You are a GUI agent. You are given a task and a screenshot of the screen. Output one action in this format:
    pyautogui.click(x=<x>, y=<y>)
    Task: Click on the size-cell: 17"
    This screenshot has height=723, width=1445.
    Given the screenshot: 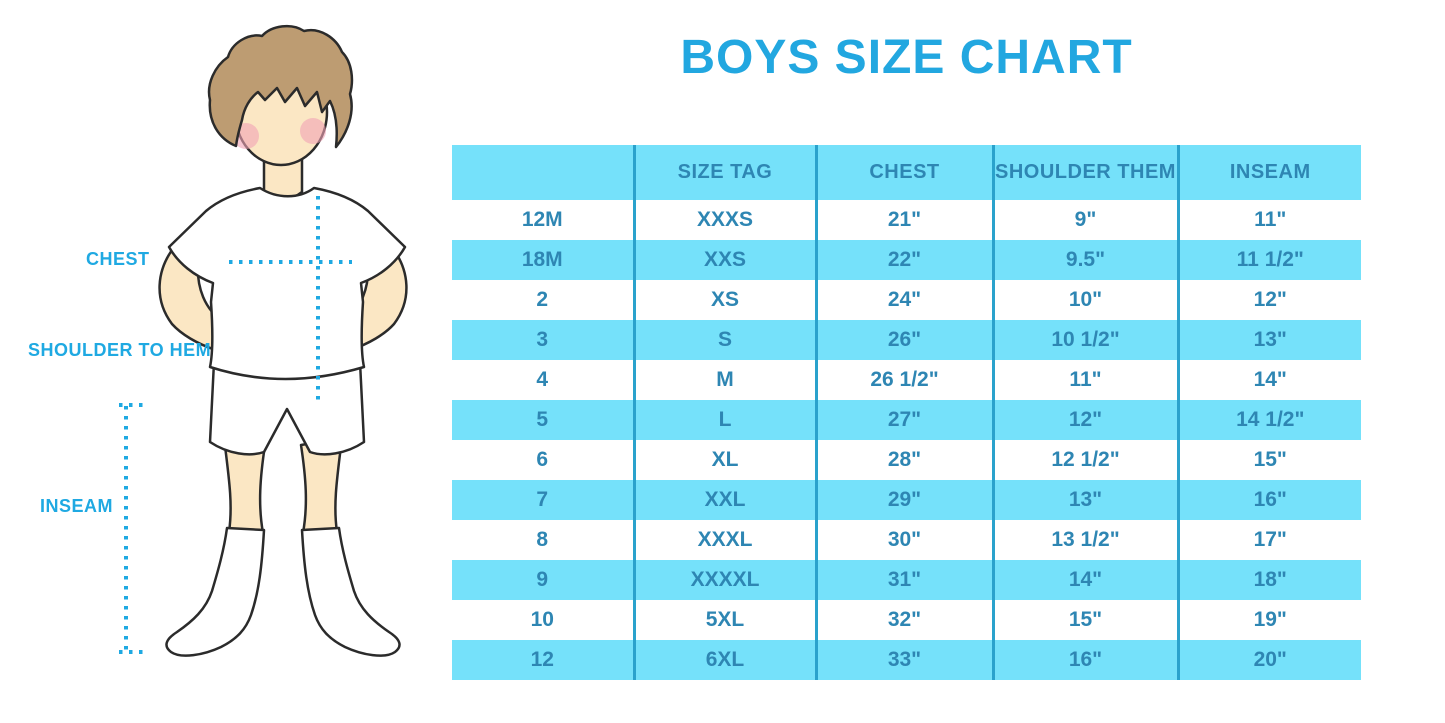 What is the action you would take?
    pyautogui.click(x=1268, y=540)
    